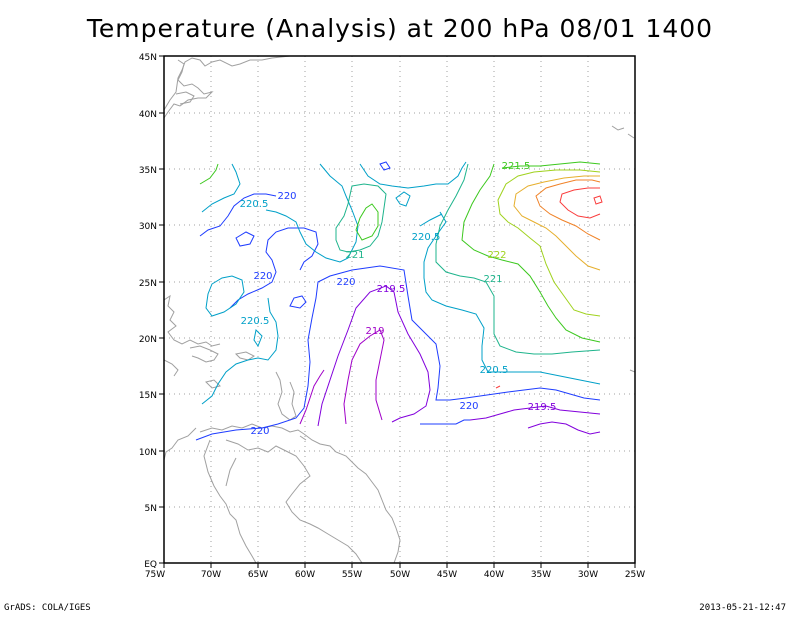  Describe the element at coordinates (148, 227) in the screenshot. I see `y-tick-label: 30N` at that location.